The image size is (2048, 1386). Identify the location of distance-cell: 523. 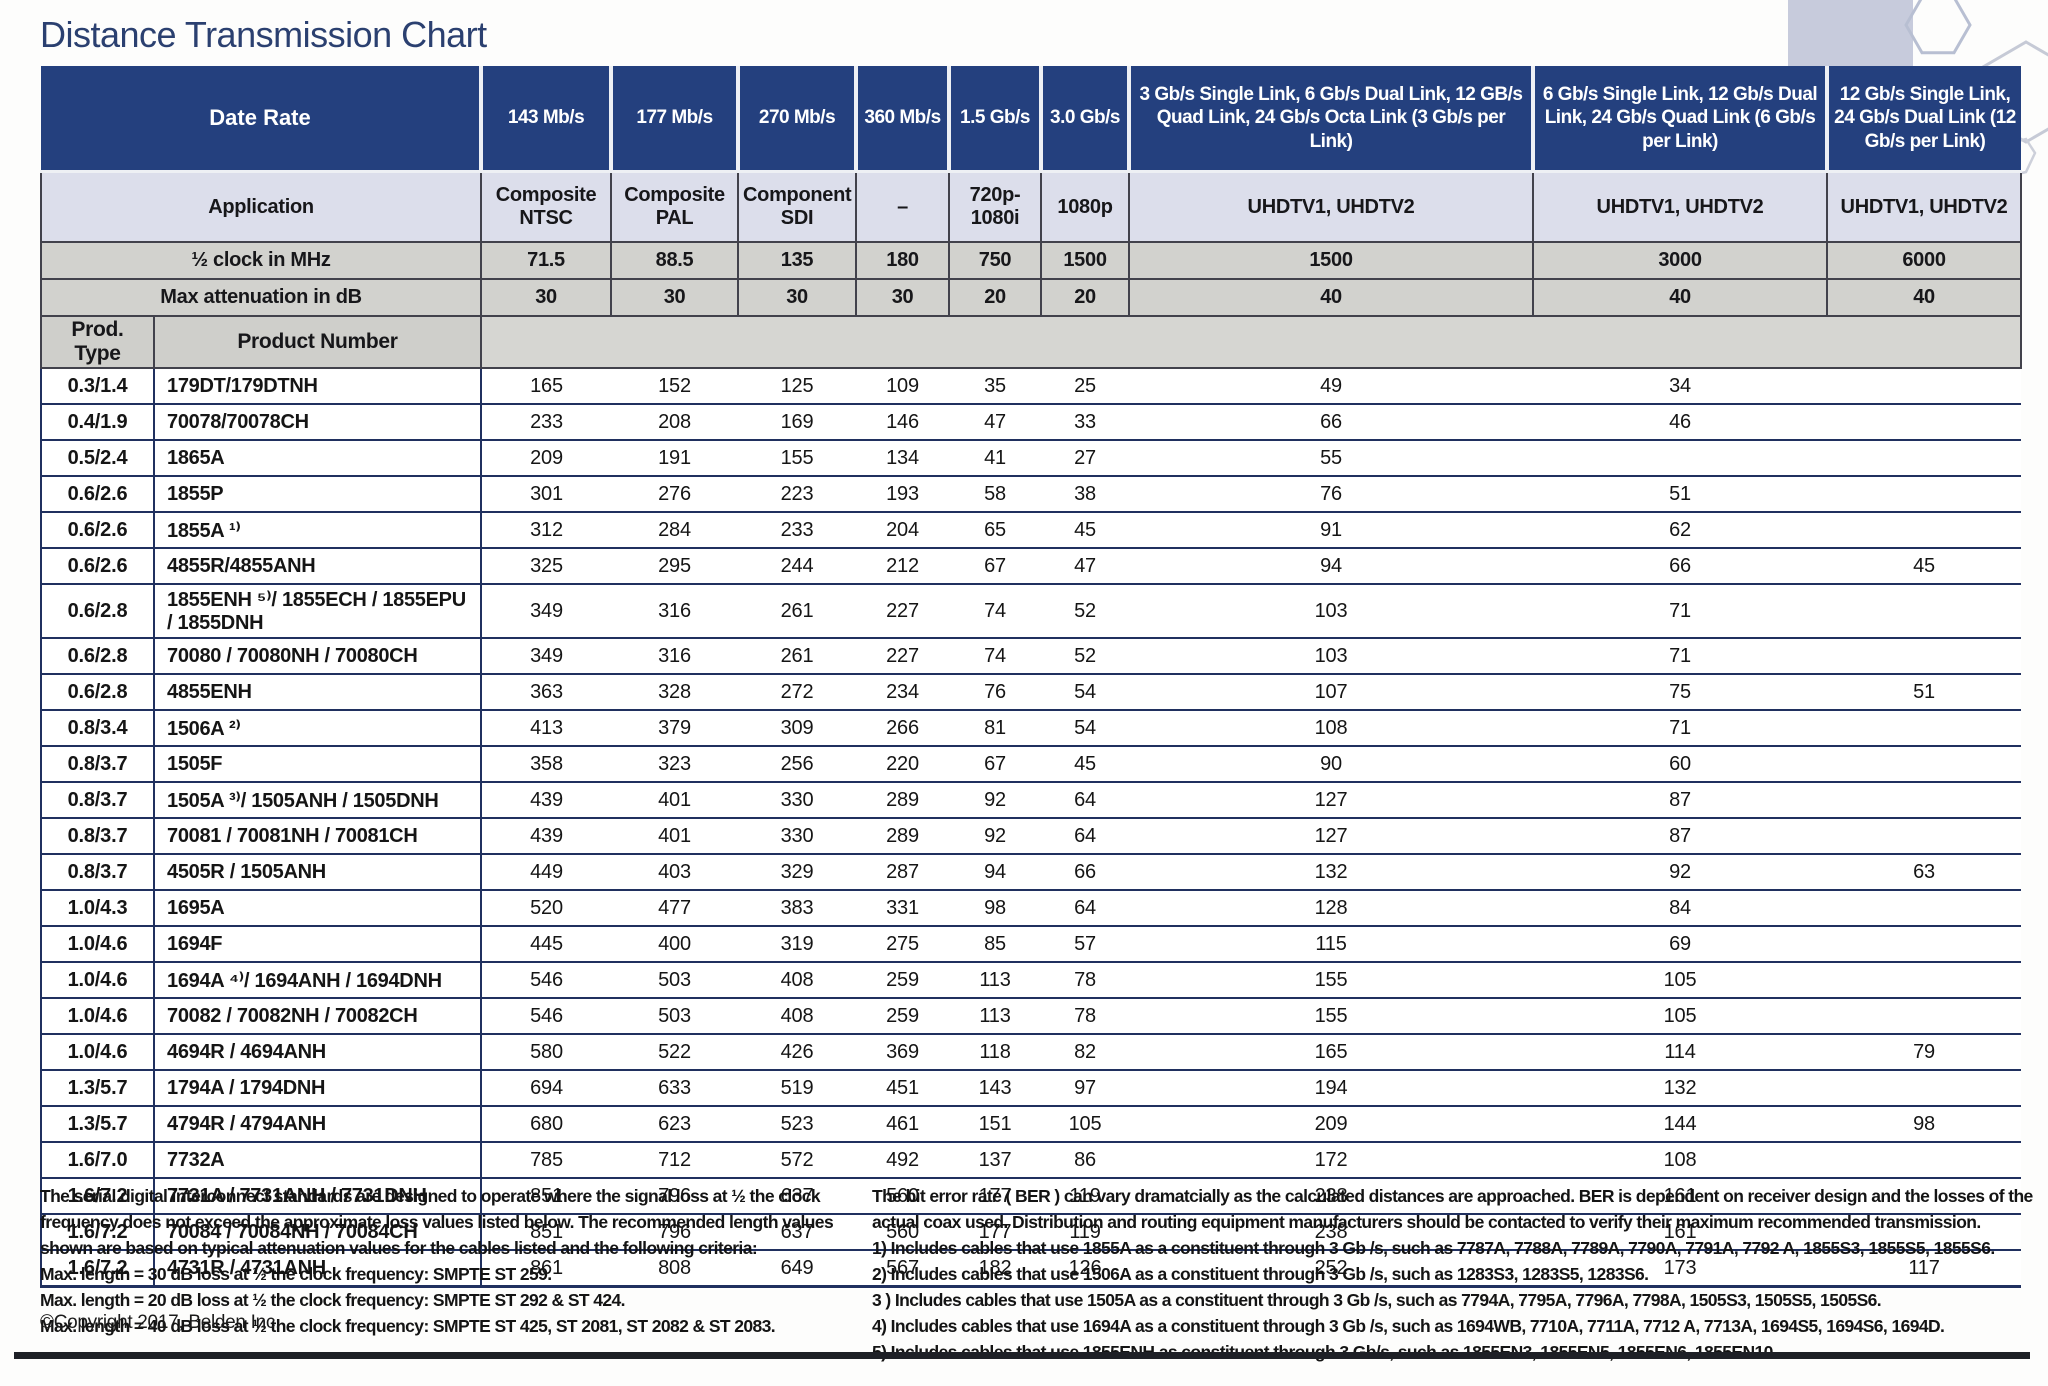
(797, 1124).